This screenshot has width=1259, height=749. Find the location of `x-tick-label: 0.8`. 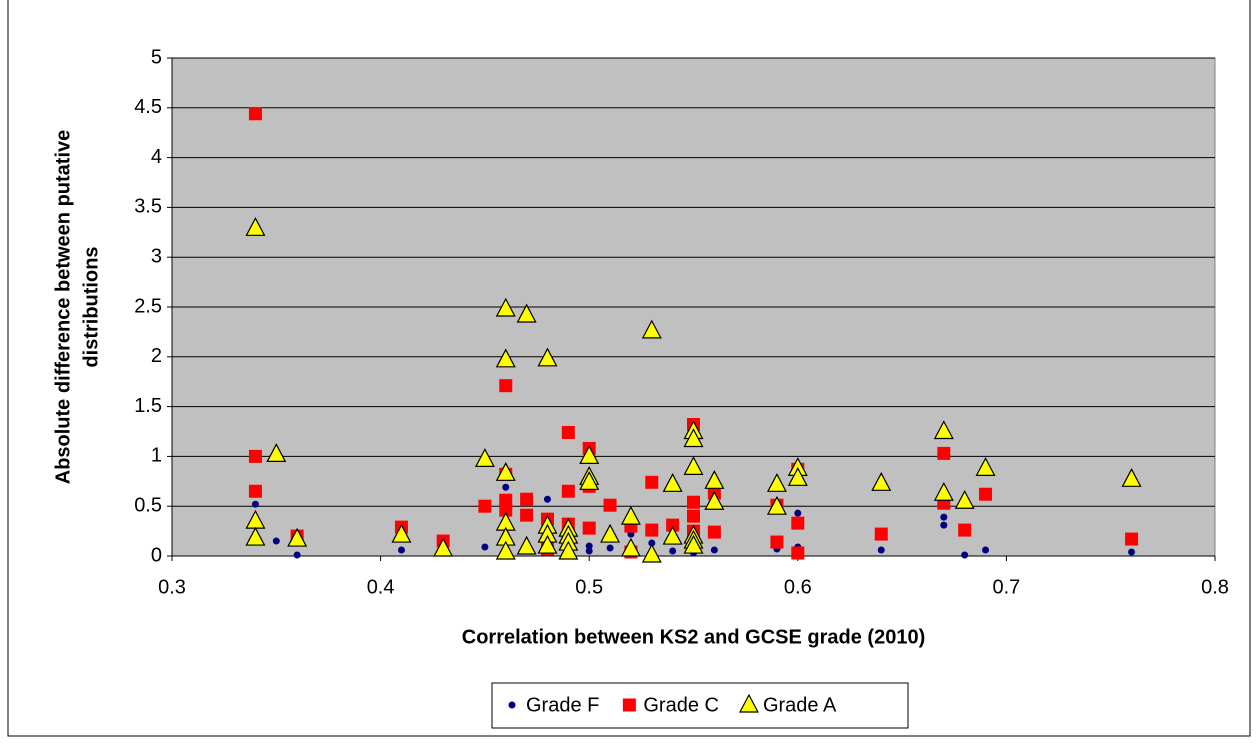

x-tick-label: 0.8 is located at coordinates (1215, 587).